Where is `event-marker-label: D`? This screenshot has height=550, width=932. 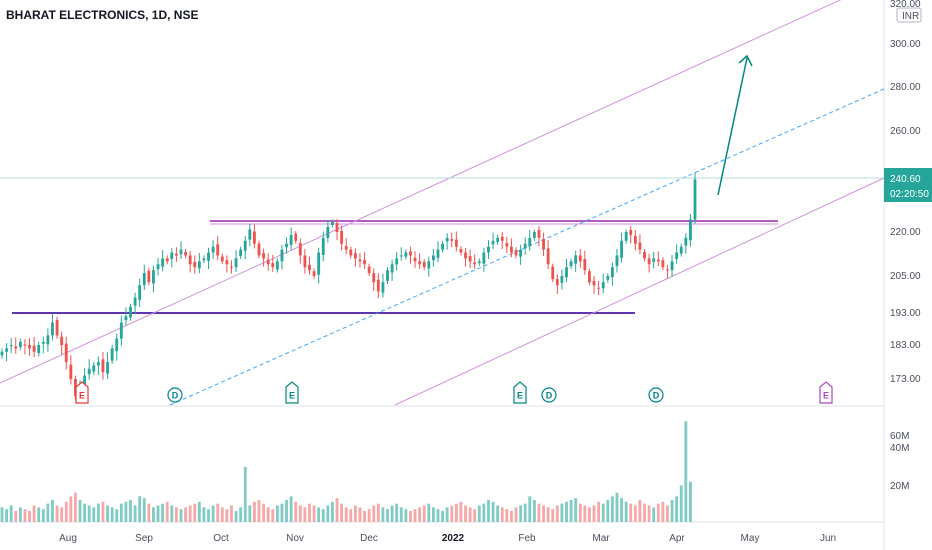 event-marker-label: D is located at coordinates (549, 396).